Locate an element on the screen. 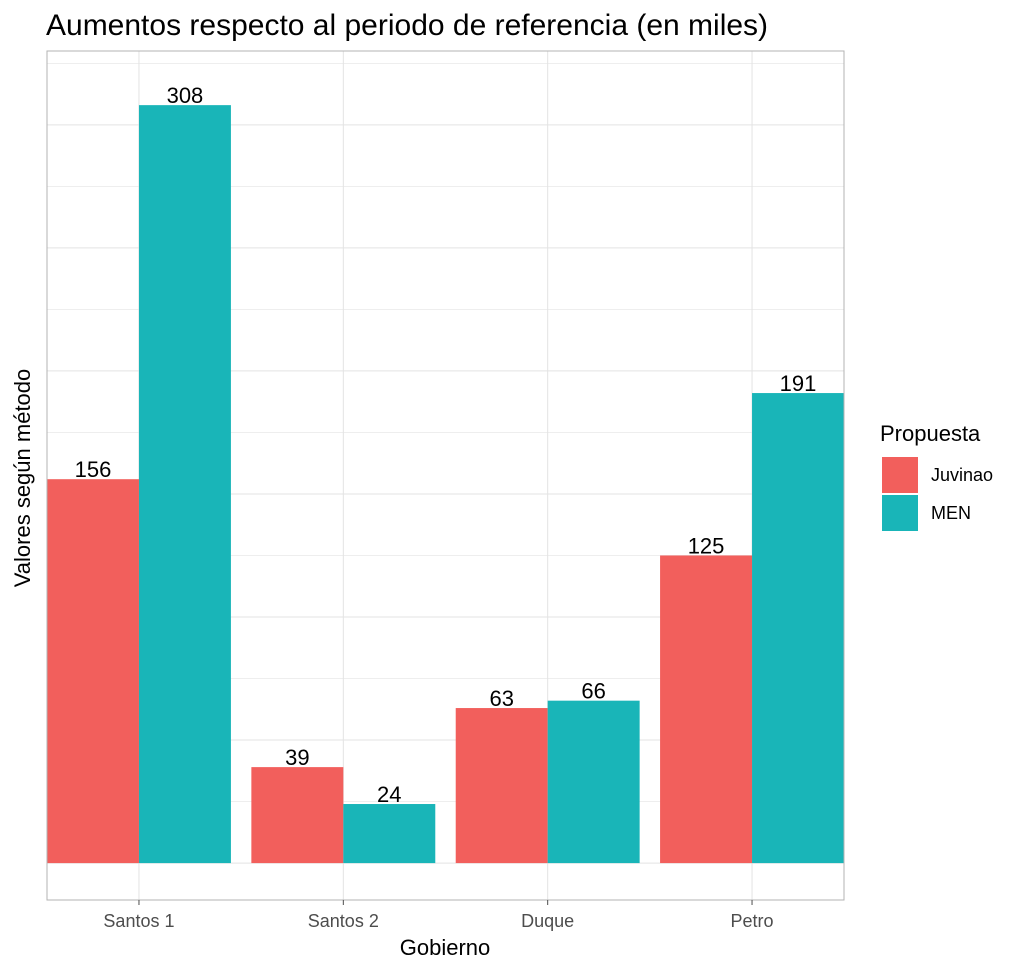  data-label: 24 is located at coordinates (389, 794).